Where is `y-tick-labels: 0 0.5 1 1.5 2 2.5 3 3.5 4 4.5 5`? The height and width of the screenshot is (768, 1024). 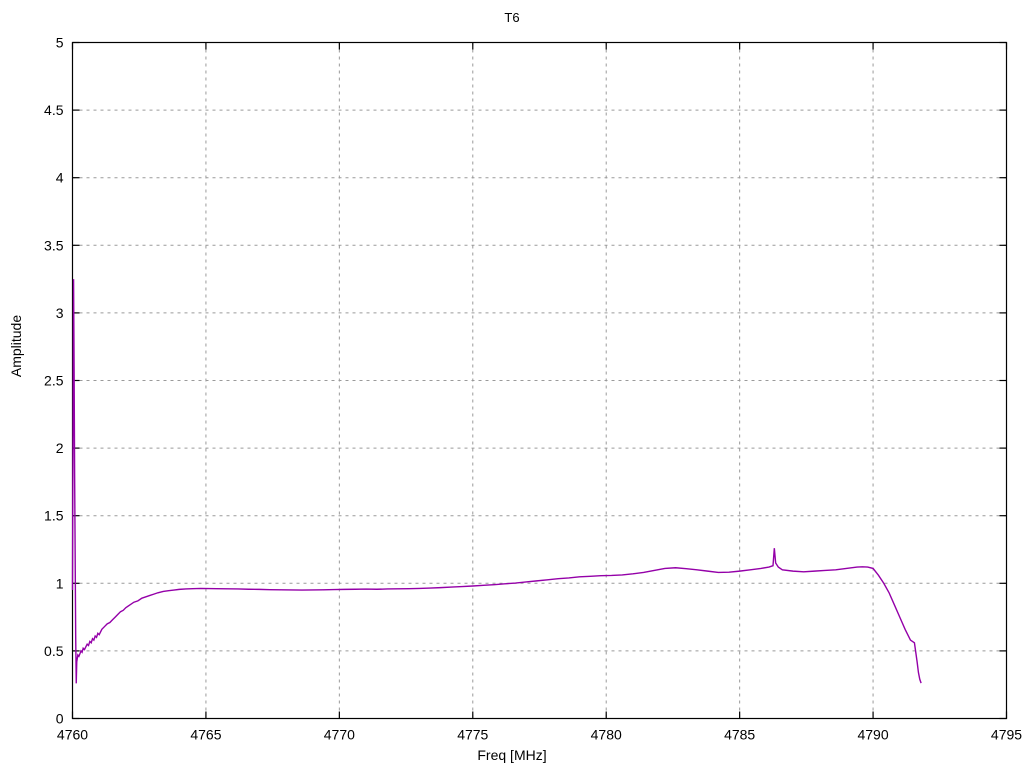 y-tick-labels: 0 0.5 1 1.5 2 2.5 3 3.5 4 4.5 5 is located at coordinates (54, 381).